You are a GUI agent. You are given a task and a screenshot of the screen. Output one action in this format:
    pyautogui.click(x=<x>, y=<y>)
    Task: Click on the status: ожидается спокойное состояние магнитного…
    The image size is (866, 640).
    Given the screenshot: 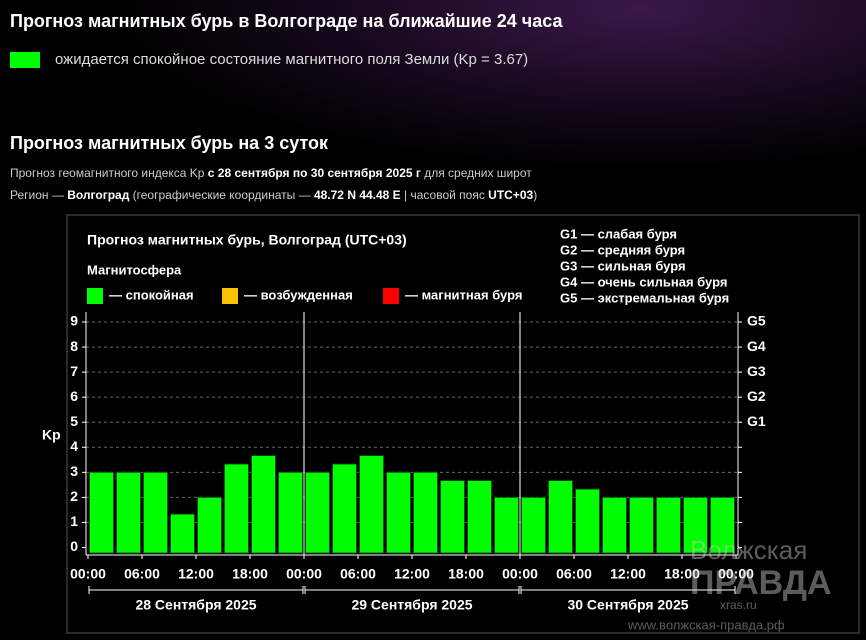 What is the action you would take?
    pyautogui.click(x=269, y=59)
    